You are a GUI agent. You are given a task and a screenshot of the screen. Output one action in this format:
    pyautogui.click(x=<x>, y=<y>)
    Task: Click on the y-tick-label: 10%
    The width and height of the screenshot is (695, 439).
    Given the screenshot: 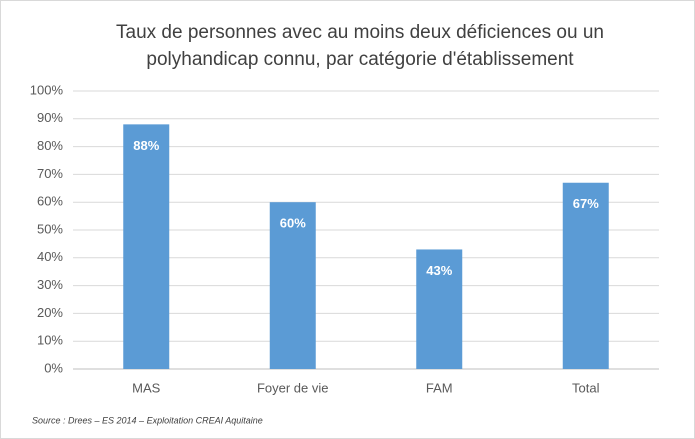 What is the action you would take?
    pyautogui.click(x=50, y=340)
    